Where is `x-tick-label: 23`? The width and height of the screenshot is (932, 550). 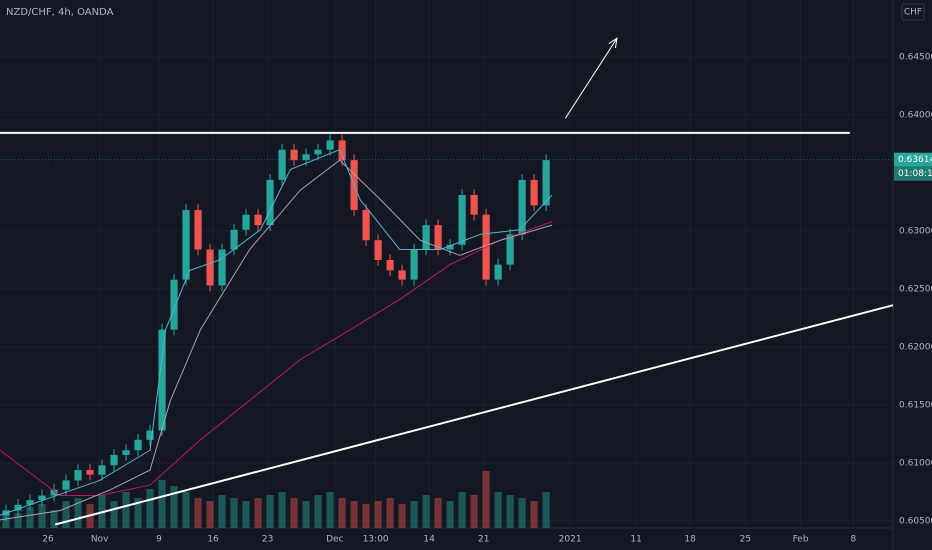
x-tick-label: 23 is located at coordinates (267, 540).